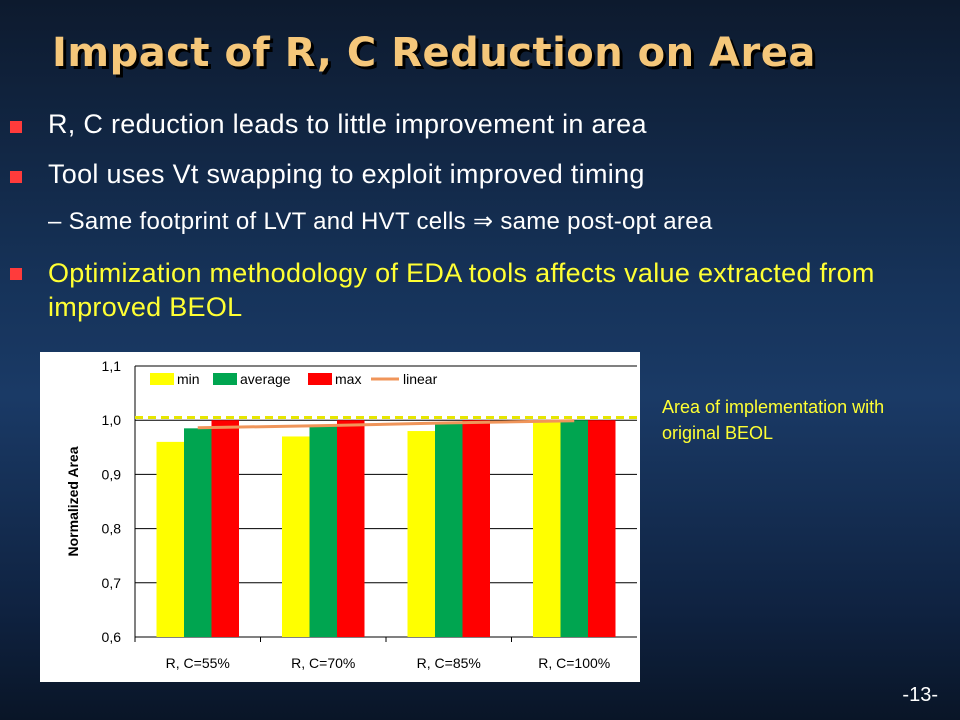 This screenshot has width=960, height=720. Describe the element at coordinates (225, 379) in the screenshot. I see `legend-swatch-average` at that location.